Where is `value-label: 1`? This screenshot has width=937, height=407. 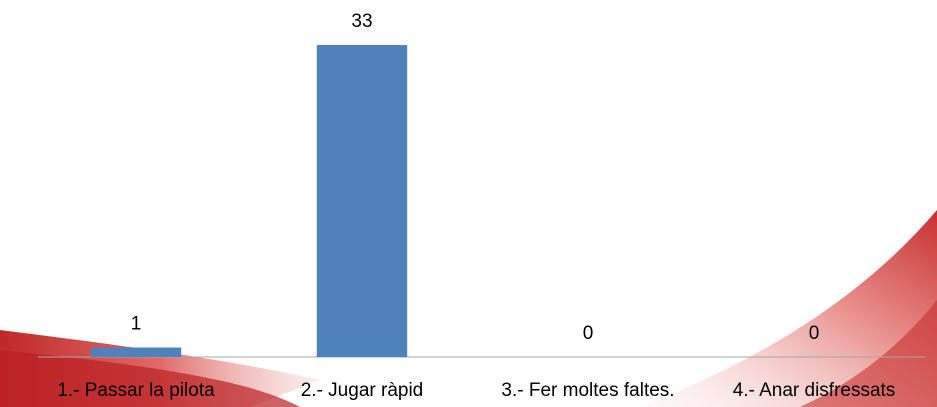 value-label: 1 is located at coordinates (136, 324).